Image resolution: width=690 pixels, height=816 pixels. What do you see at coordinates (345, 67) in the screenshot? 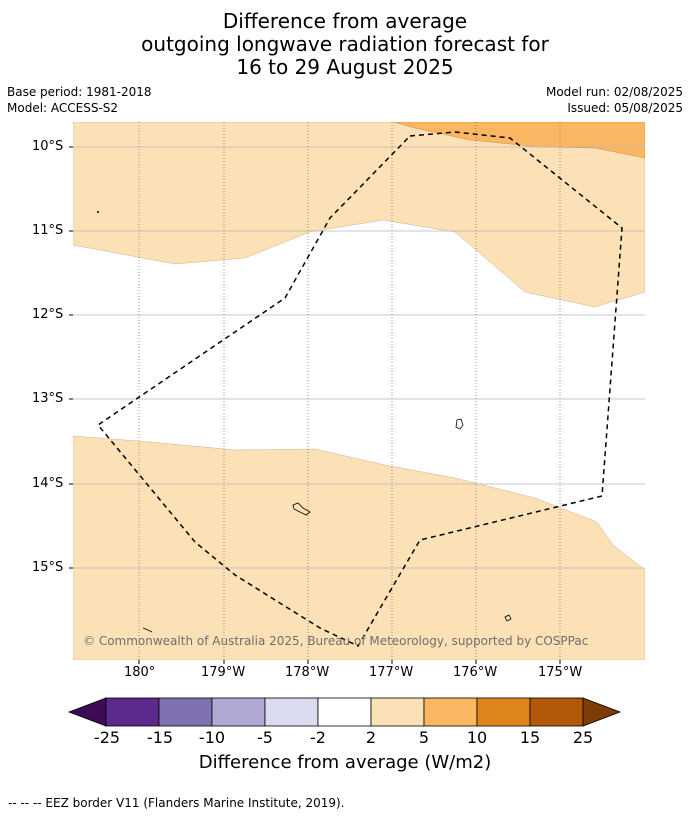
I see `title-line-3: 16 to 29 August 2025` at bounding box center [345, 67].